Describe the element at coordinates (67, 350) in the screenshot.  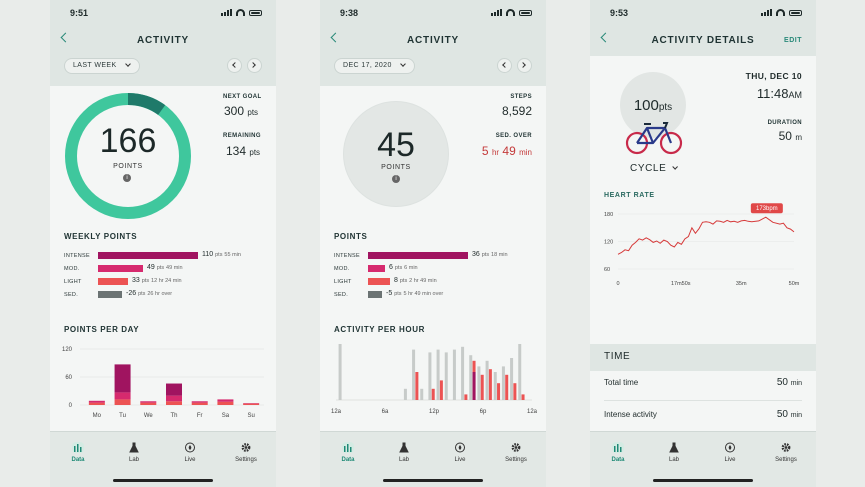
I see `y-tick-label: 120` at that location.